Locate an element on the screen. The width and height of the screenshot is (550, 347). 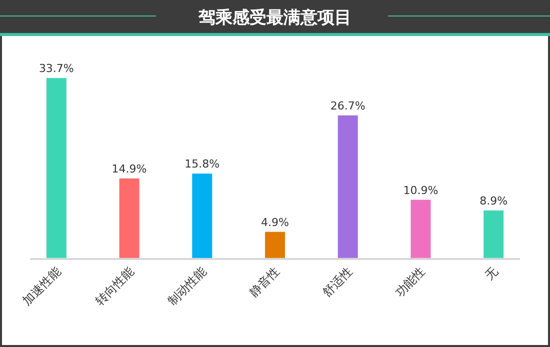
x-tick-label: 转向性能 is located at coordinates (114, 286).